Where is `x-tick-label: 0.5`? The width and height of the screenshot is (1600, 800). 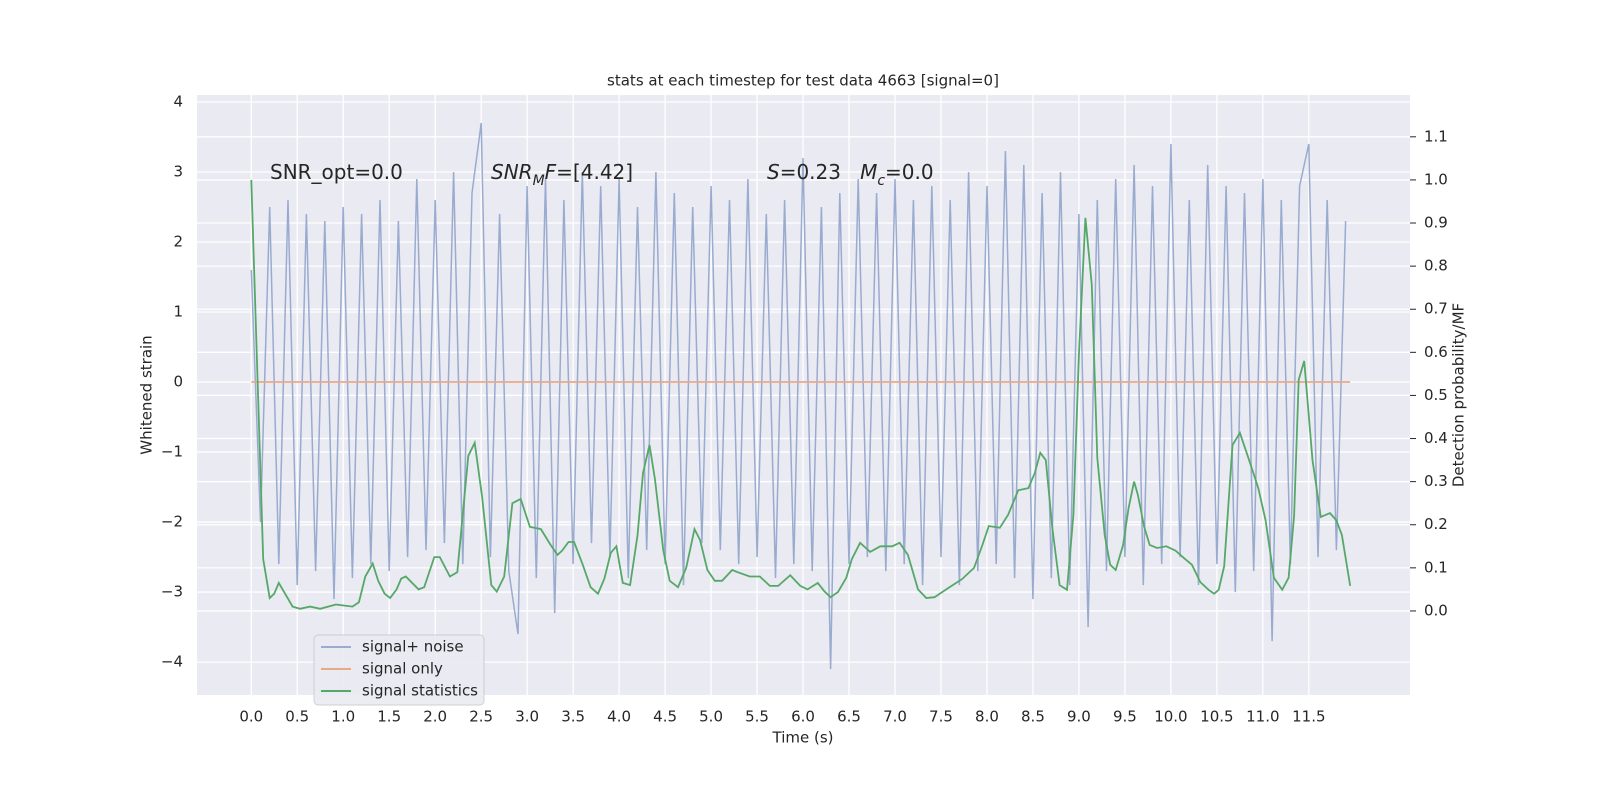 x-tick-label: 0.5 is located at coordinates (297, 717).